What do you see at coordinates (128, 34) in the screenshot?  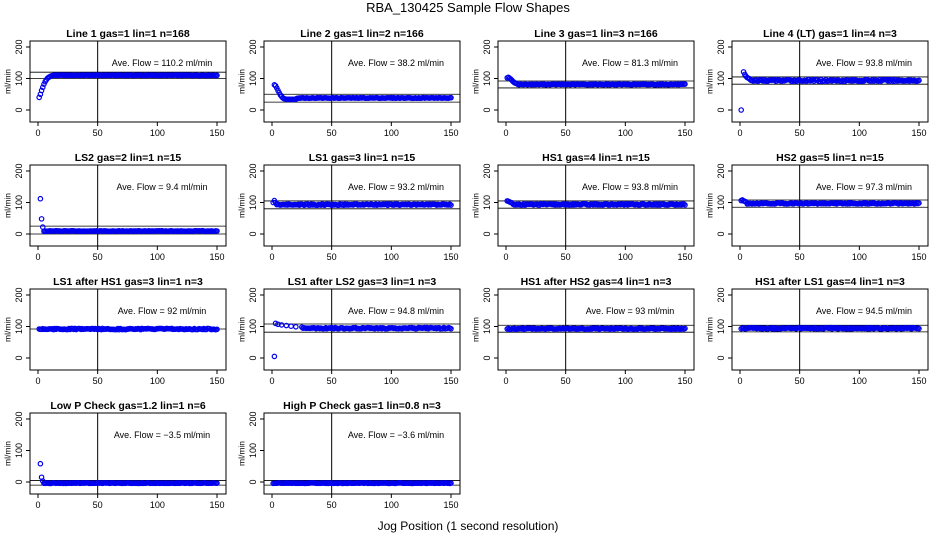 I see `panel-title: Line 1 gas=1 lin=1 n=168` at bounding box center [128, 34].